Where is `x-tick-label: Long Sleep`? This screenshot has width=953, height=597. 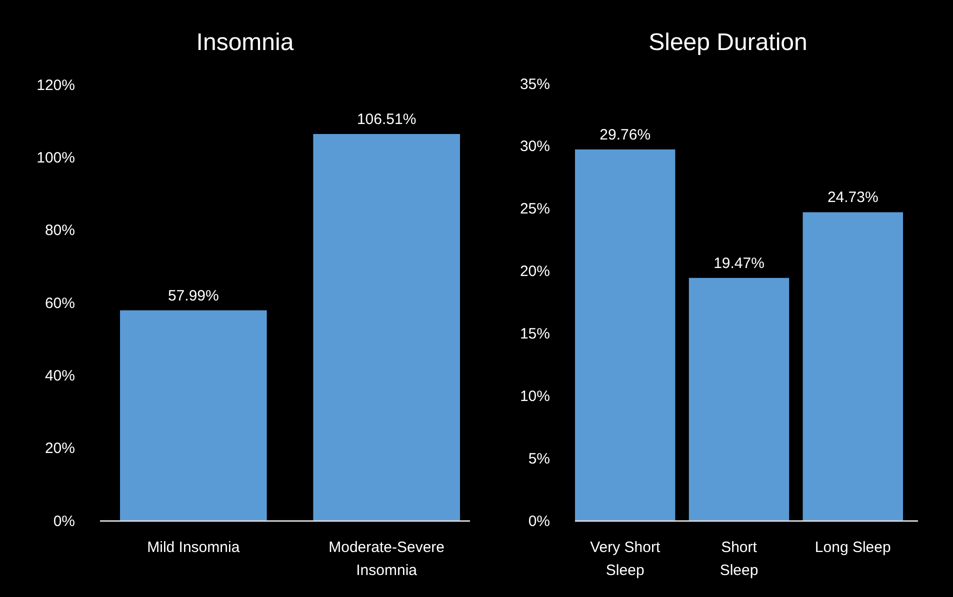 x-tick-label: Long Sleep is located at coordinates (852, 547).